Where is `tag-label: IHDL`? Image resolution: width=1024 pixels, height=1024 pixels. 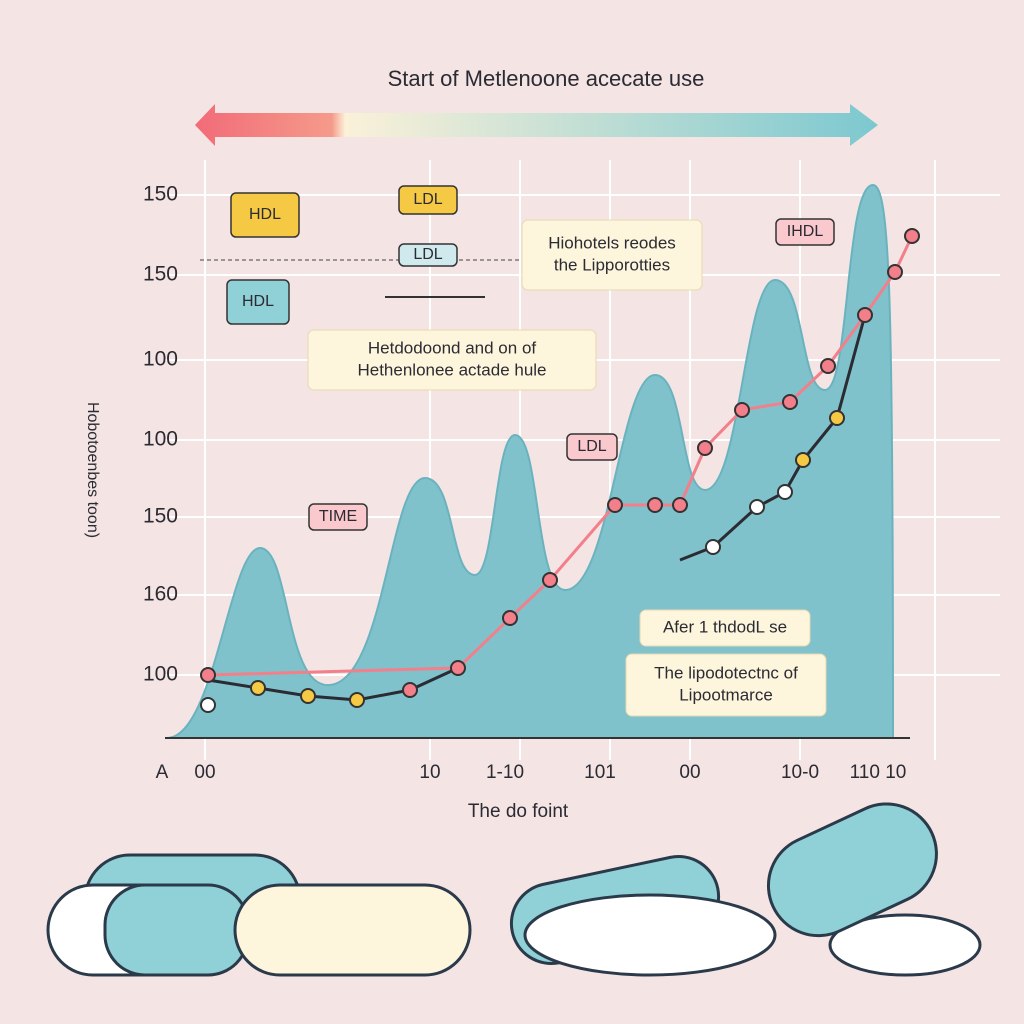 tag-label: IHDL is located at coordinates (805, 231).